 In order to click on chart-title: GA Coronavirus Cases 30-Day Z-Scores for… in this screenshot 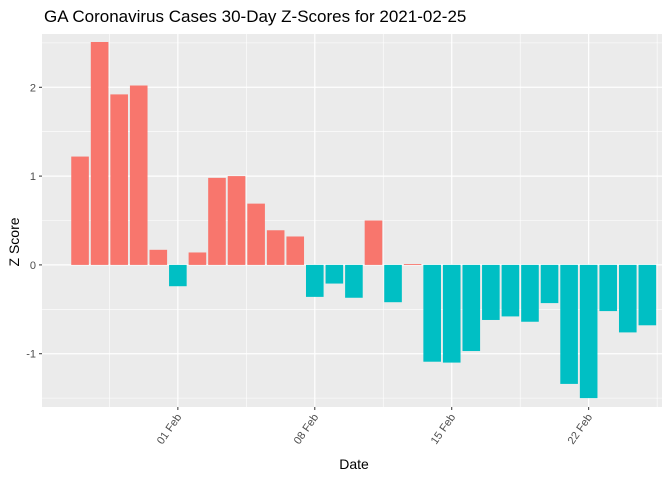, I will do `click(255, 16)`.